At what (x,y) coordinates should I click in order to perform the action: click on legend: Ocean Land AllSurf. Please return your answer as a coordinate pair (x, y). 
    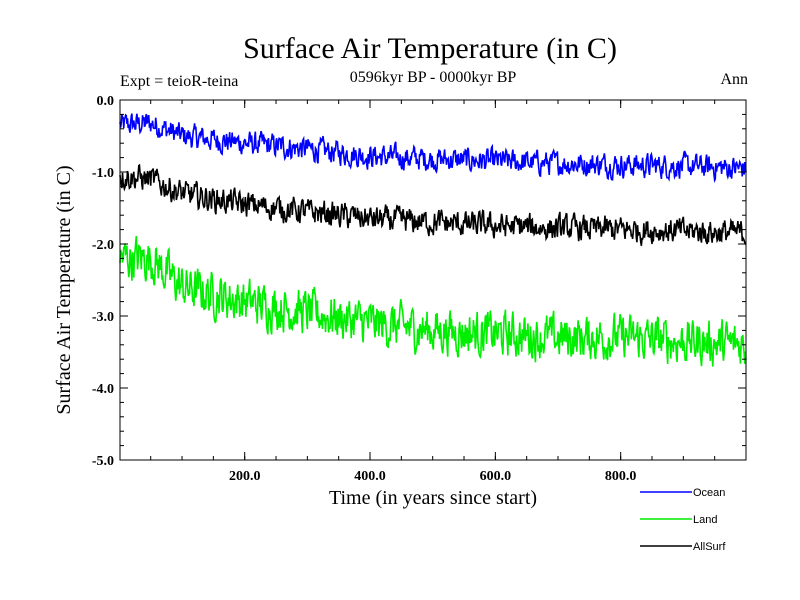
    Looking at the image, I should click on (683, 520).